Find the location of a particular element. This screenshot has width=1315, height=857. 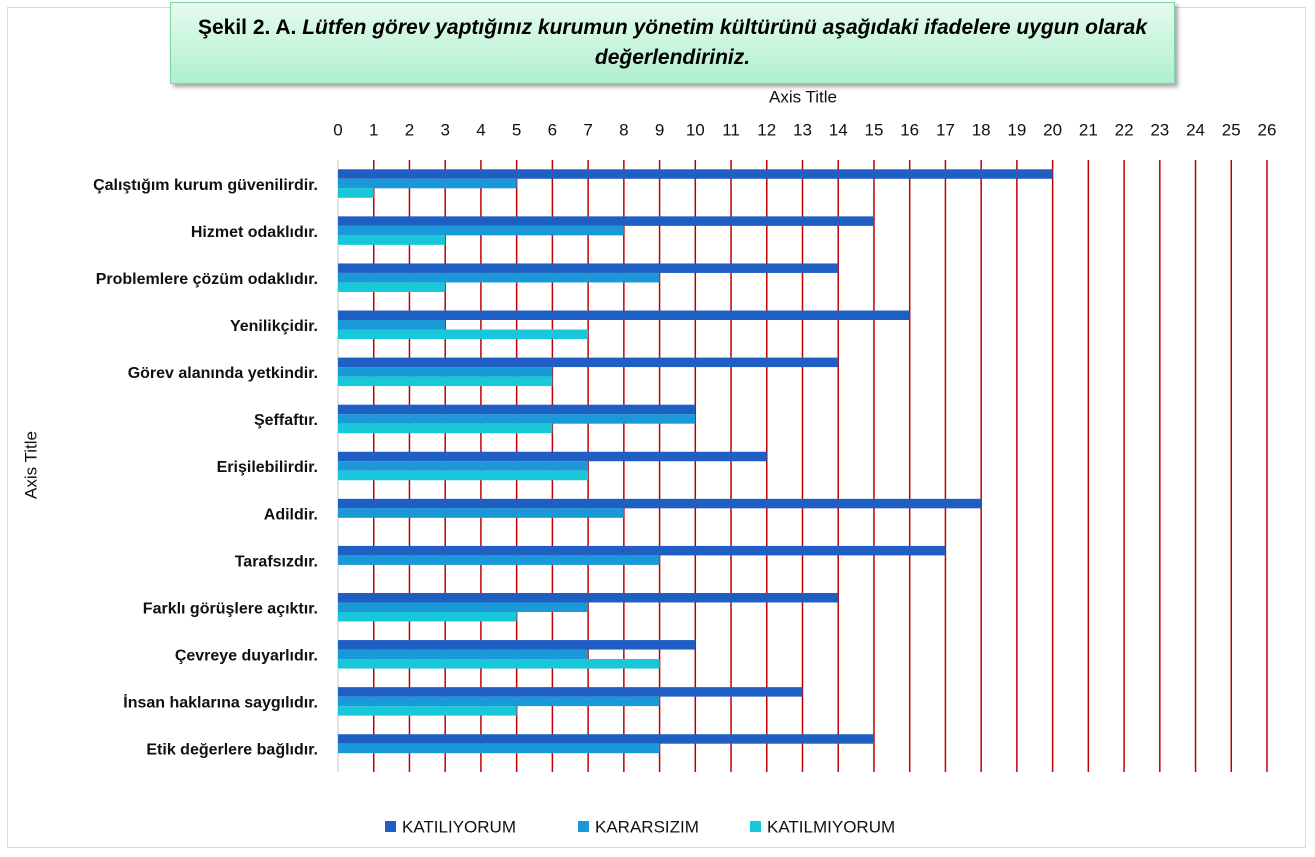

y-tick-label: Çevreye duyarlıdır. is located at coordinates (246, 656).